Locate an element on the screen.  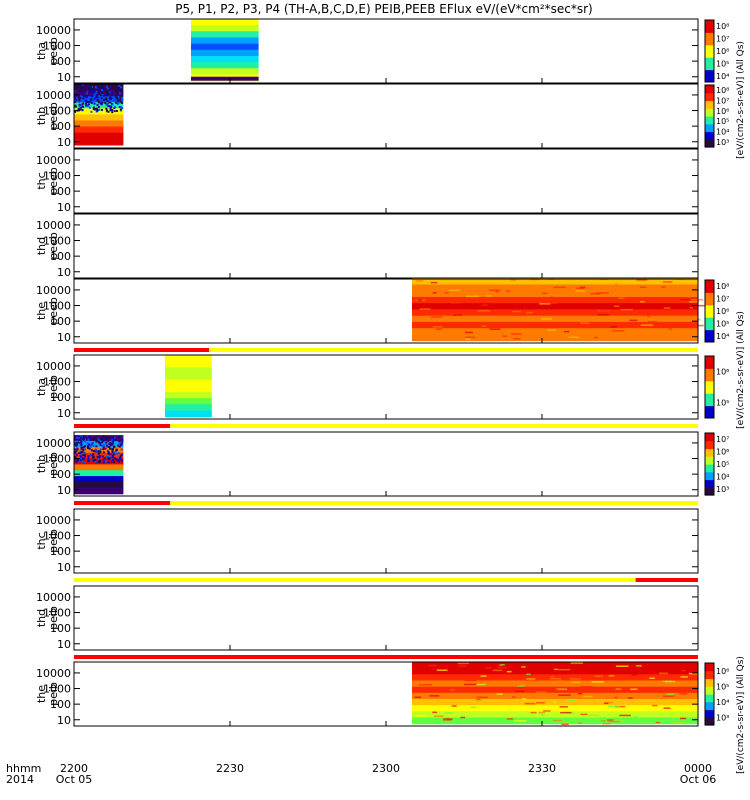
panel-label: thepeib is located at coordinates (47, 694).